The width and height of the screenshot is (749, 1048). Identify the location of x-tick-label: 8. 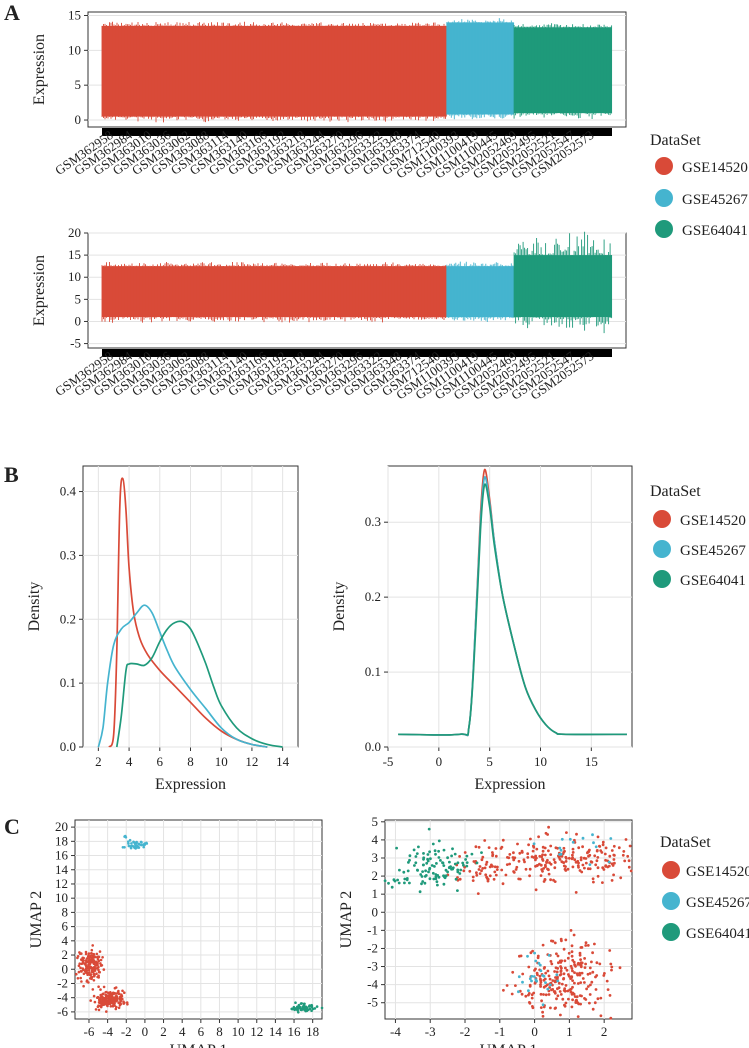
(190, 761).